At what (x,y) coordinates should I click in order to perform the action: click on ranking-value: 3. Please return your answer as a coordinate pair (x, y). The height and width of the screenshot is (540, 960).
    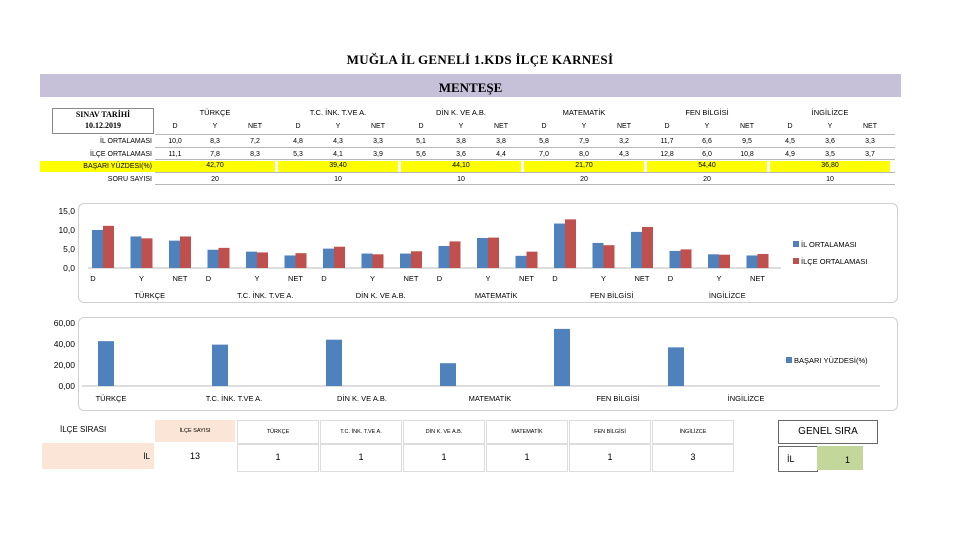
    Looking at the image, I should click on (693, 457).